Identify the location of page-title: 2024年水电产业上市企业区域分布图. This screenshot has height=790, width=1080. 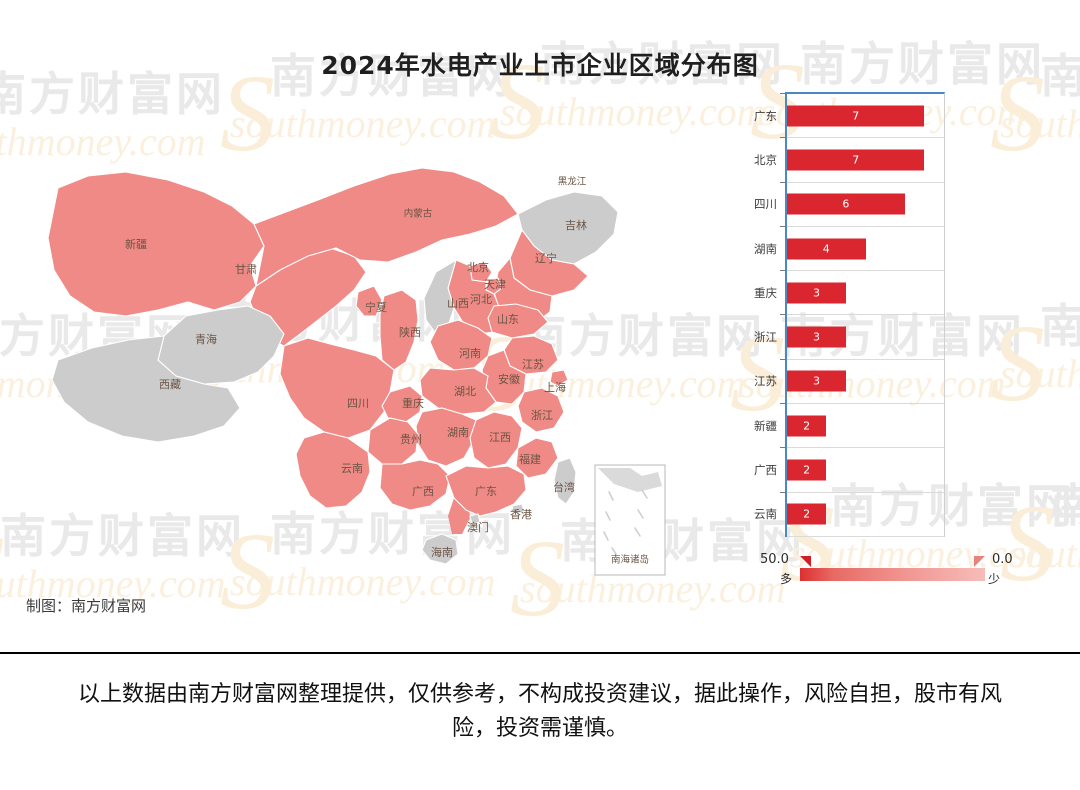
(540, 65).